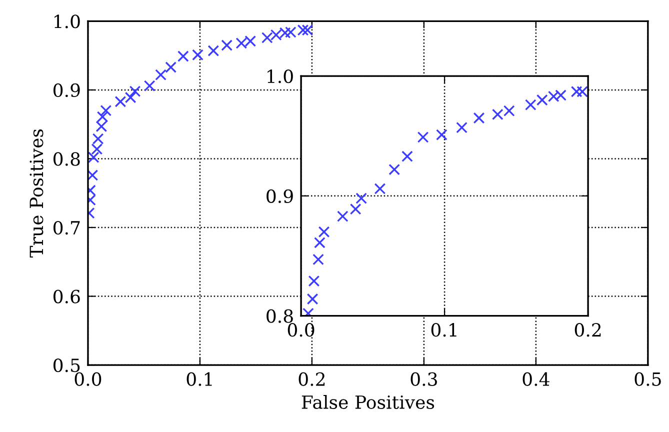 The height and width of the screenshot is (432, 669). I want to click on x-tick-label: 0.4, so click(536, 379).